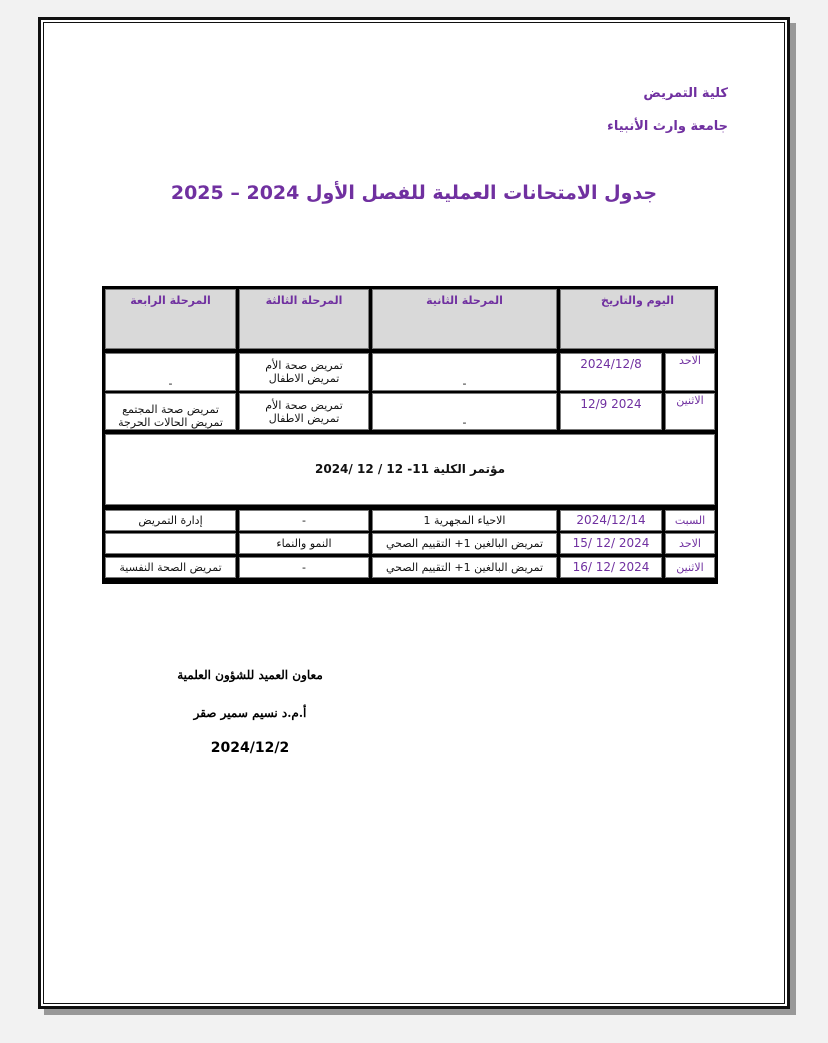  Describe the element at coordinates (170, 543) in the screenshot. I see `cell-stage4` at that location.